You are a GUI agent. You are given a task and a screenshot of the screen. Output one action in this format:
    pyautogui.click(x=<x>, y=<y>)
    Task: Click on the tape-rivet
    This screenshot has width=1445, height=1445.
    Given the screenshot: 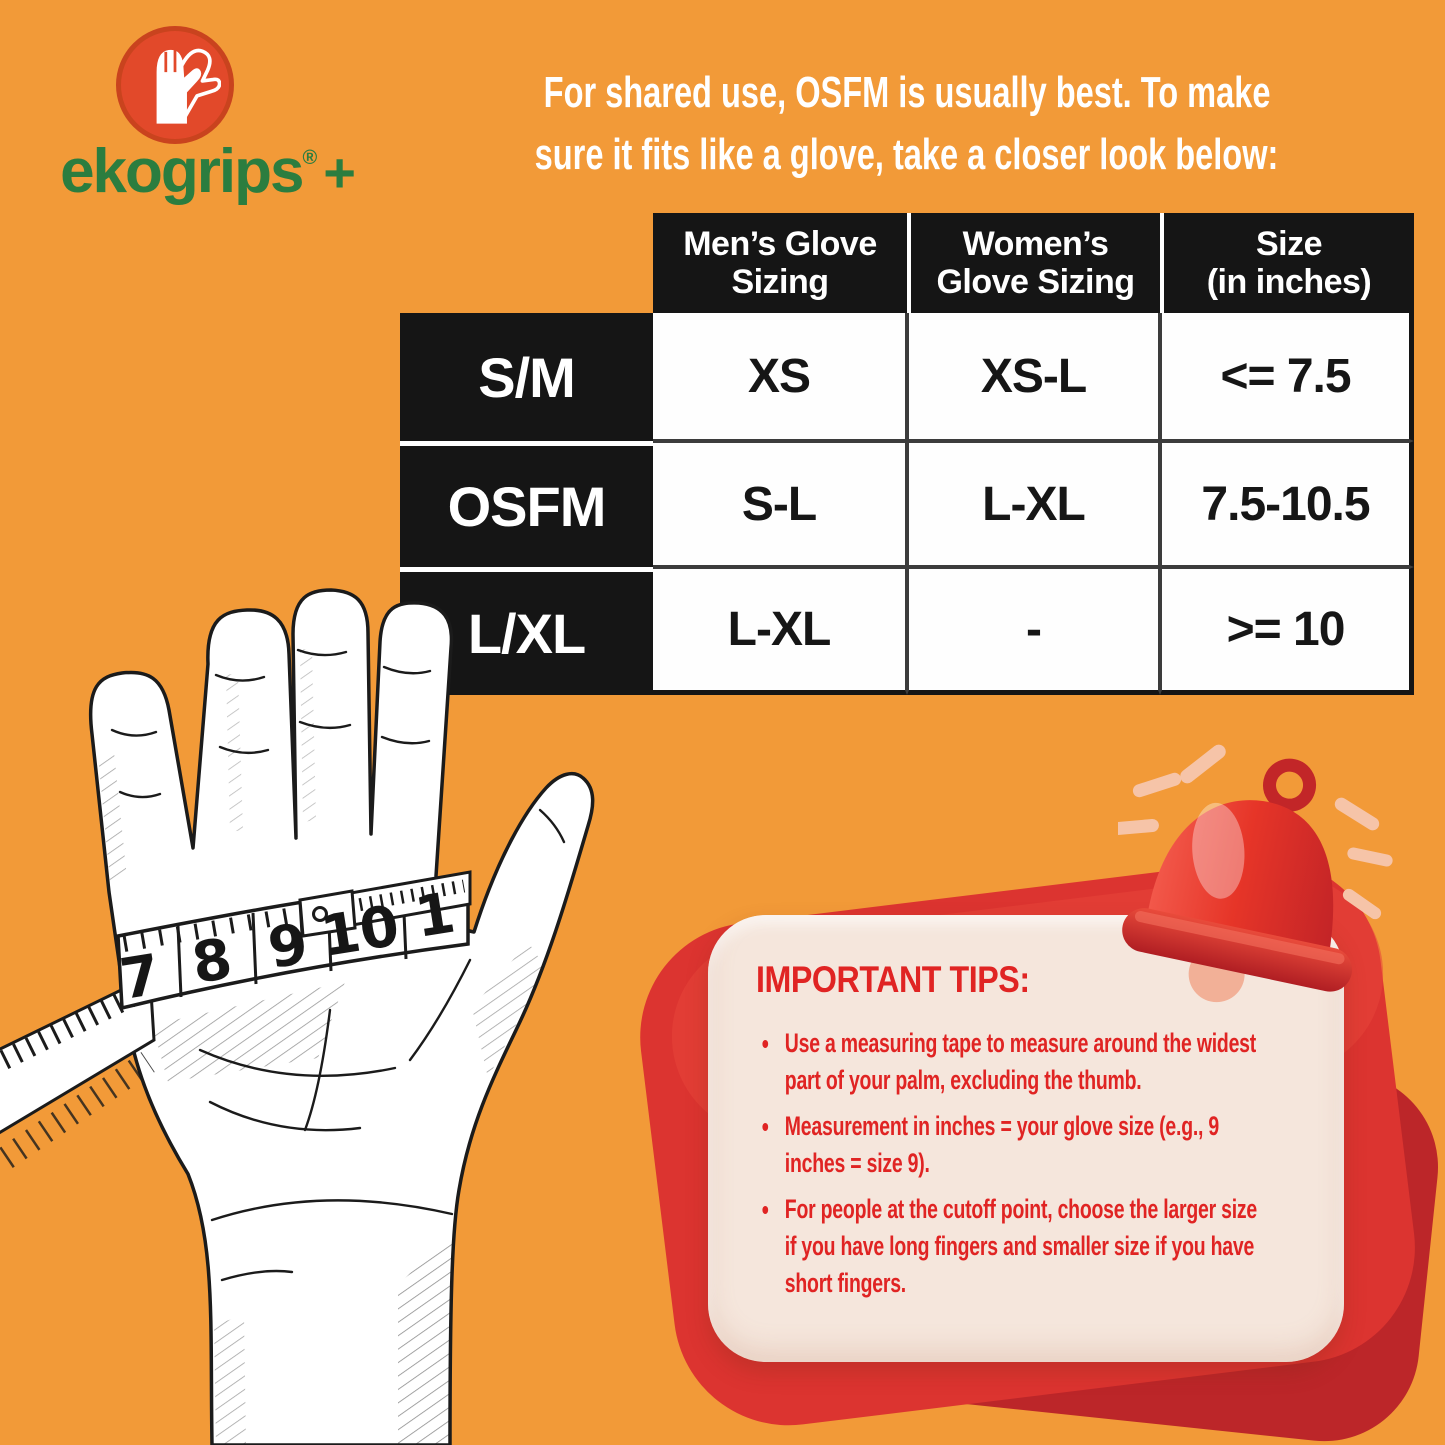 What is the action you would take?
    pyautogui.click(x=320, y=914)
    